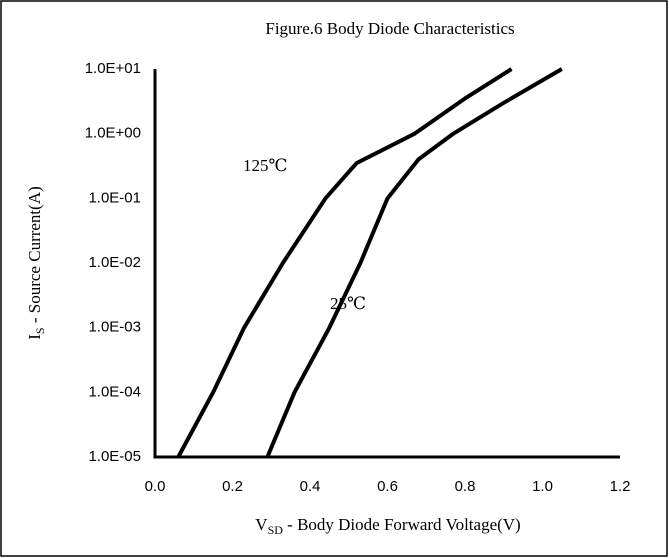 The width and height of the screenshot is (669, 558). What do you see at coordinates (265, 165) in the screenshot?
I see `series-label: 125℃` at bounding box center [265, 165].